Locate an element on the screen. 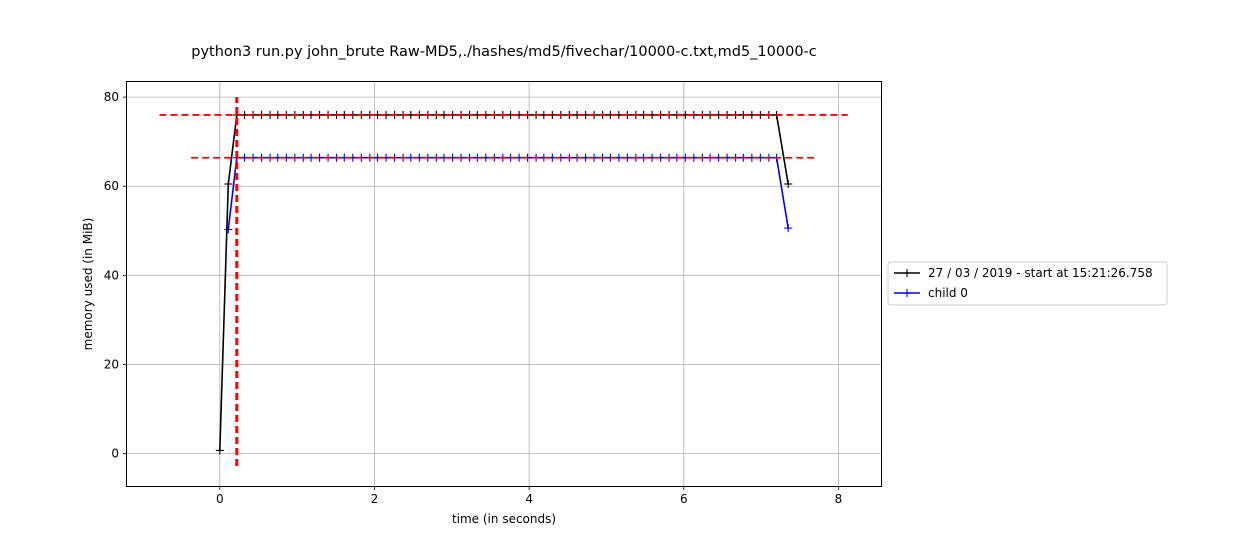 The image size is (1260, 544). x-tick-label: 0 is located at coordinates (220, 499).